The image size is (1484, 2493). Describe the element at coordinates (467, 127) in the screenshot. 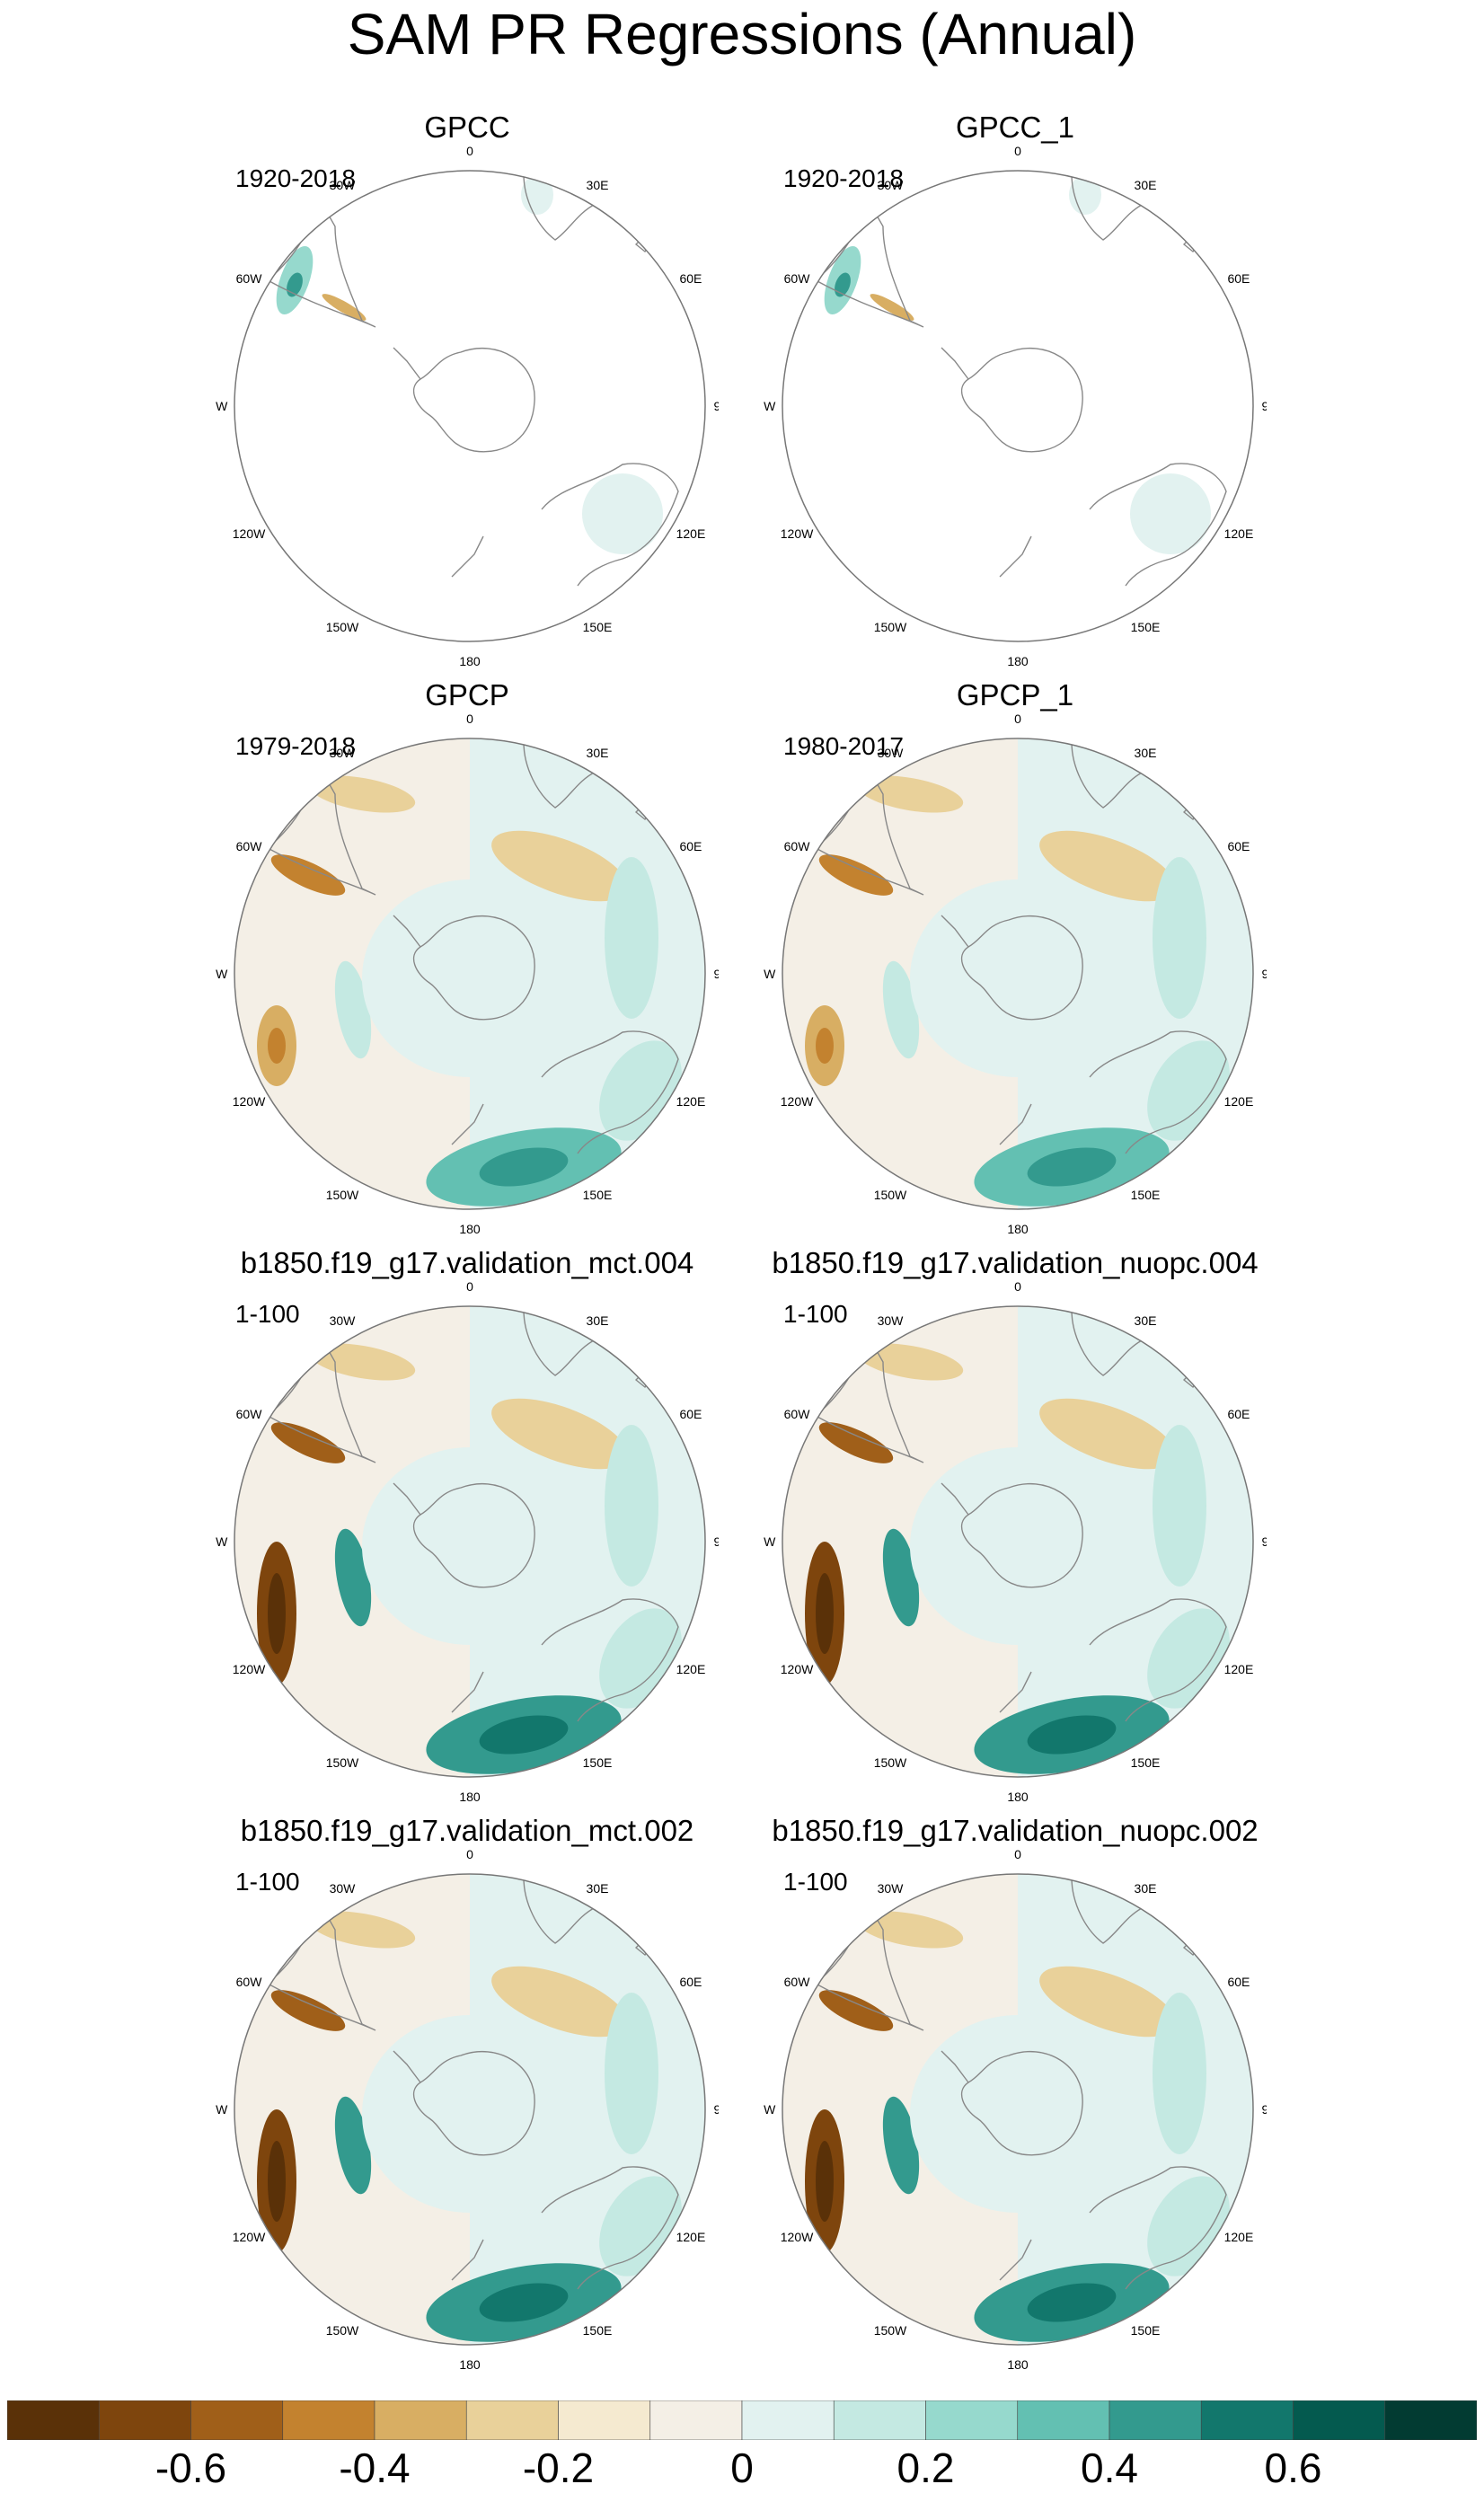

I see `panel-title: GPCC` at that location.